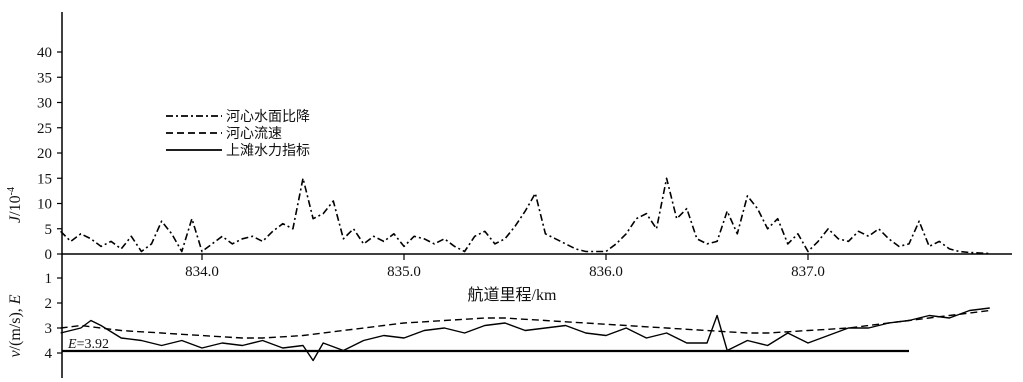 The height and width of the screenshot is (382, 1023). What do you see at coordinates (15, 325) in the screenshot?
I see `lower-y-axis-label: v/(m/s), E` at bounding box center [15, 325].